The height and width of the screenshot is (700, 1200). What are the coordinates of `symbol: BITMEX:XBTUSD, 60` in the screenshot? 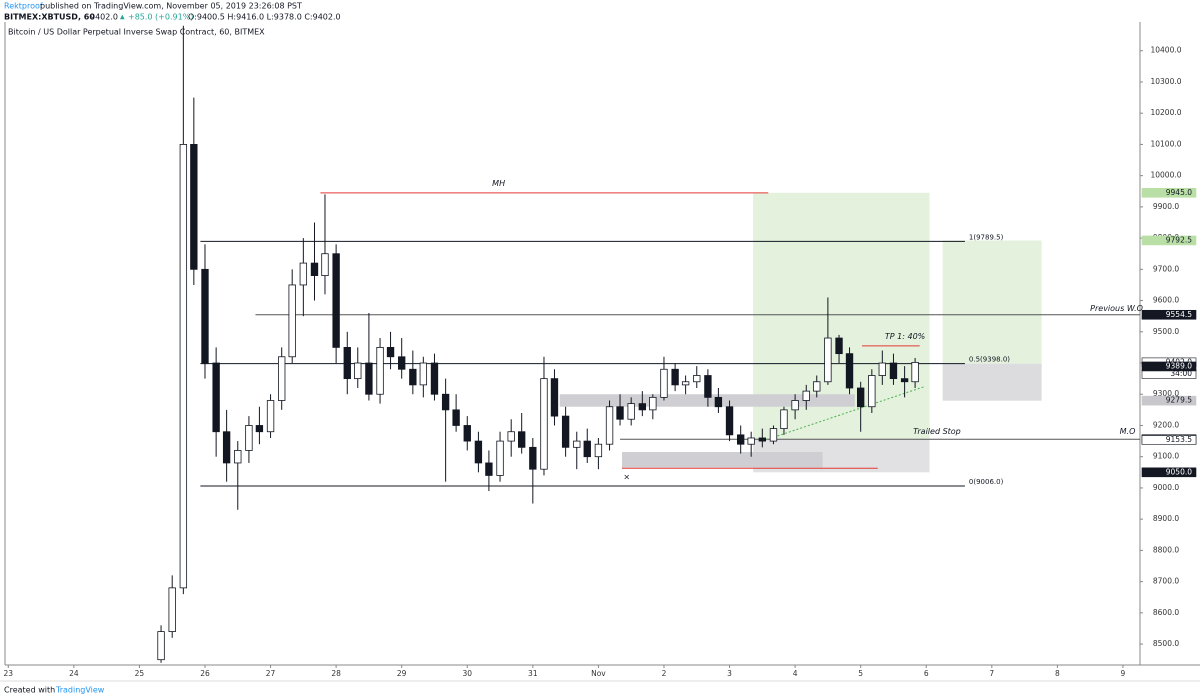 It's located at (49, 17).